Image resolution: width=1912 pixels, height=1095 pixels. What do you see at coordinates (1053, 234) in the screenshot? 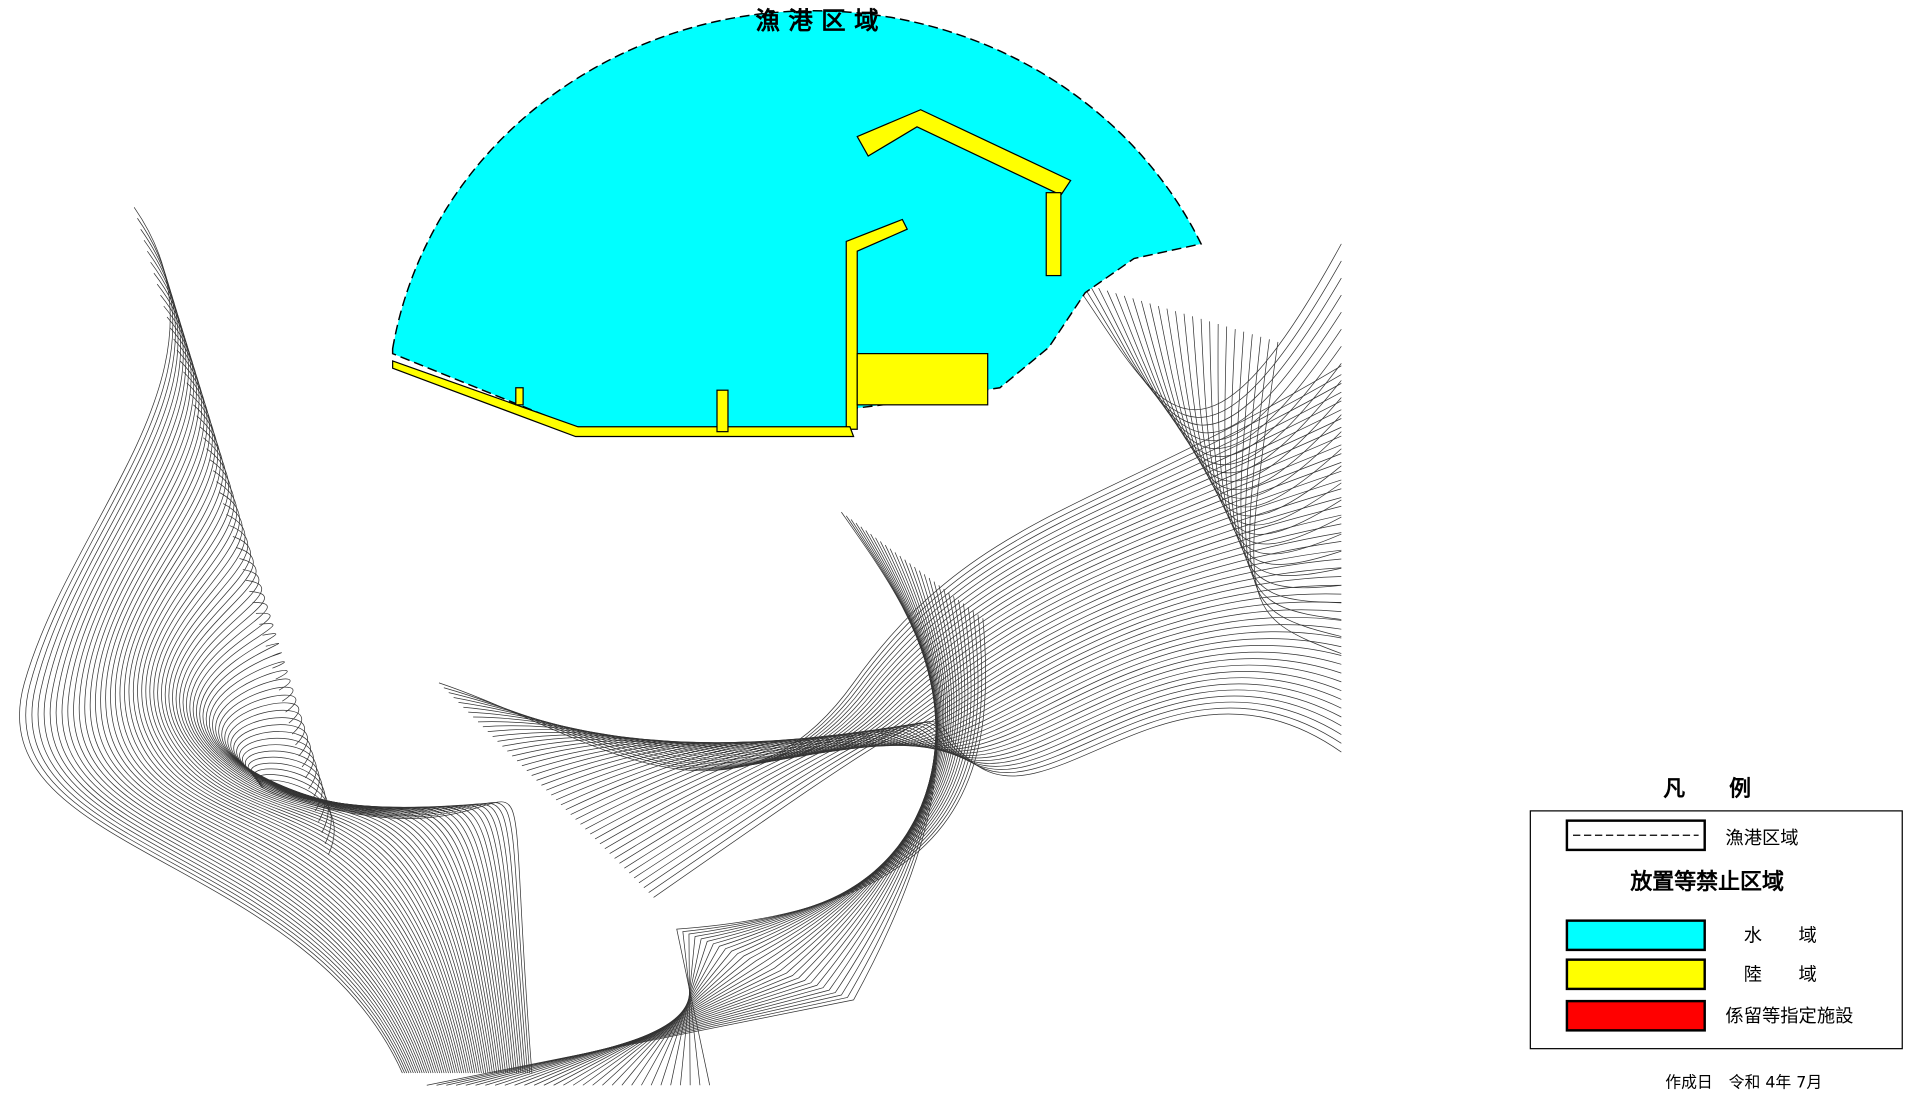
I see `breakwater-arm` at bounding box center [1053, 234].